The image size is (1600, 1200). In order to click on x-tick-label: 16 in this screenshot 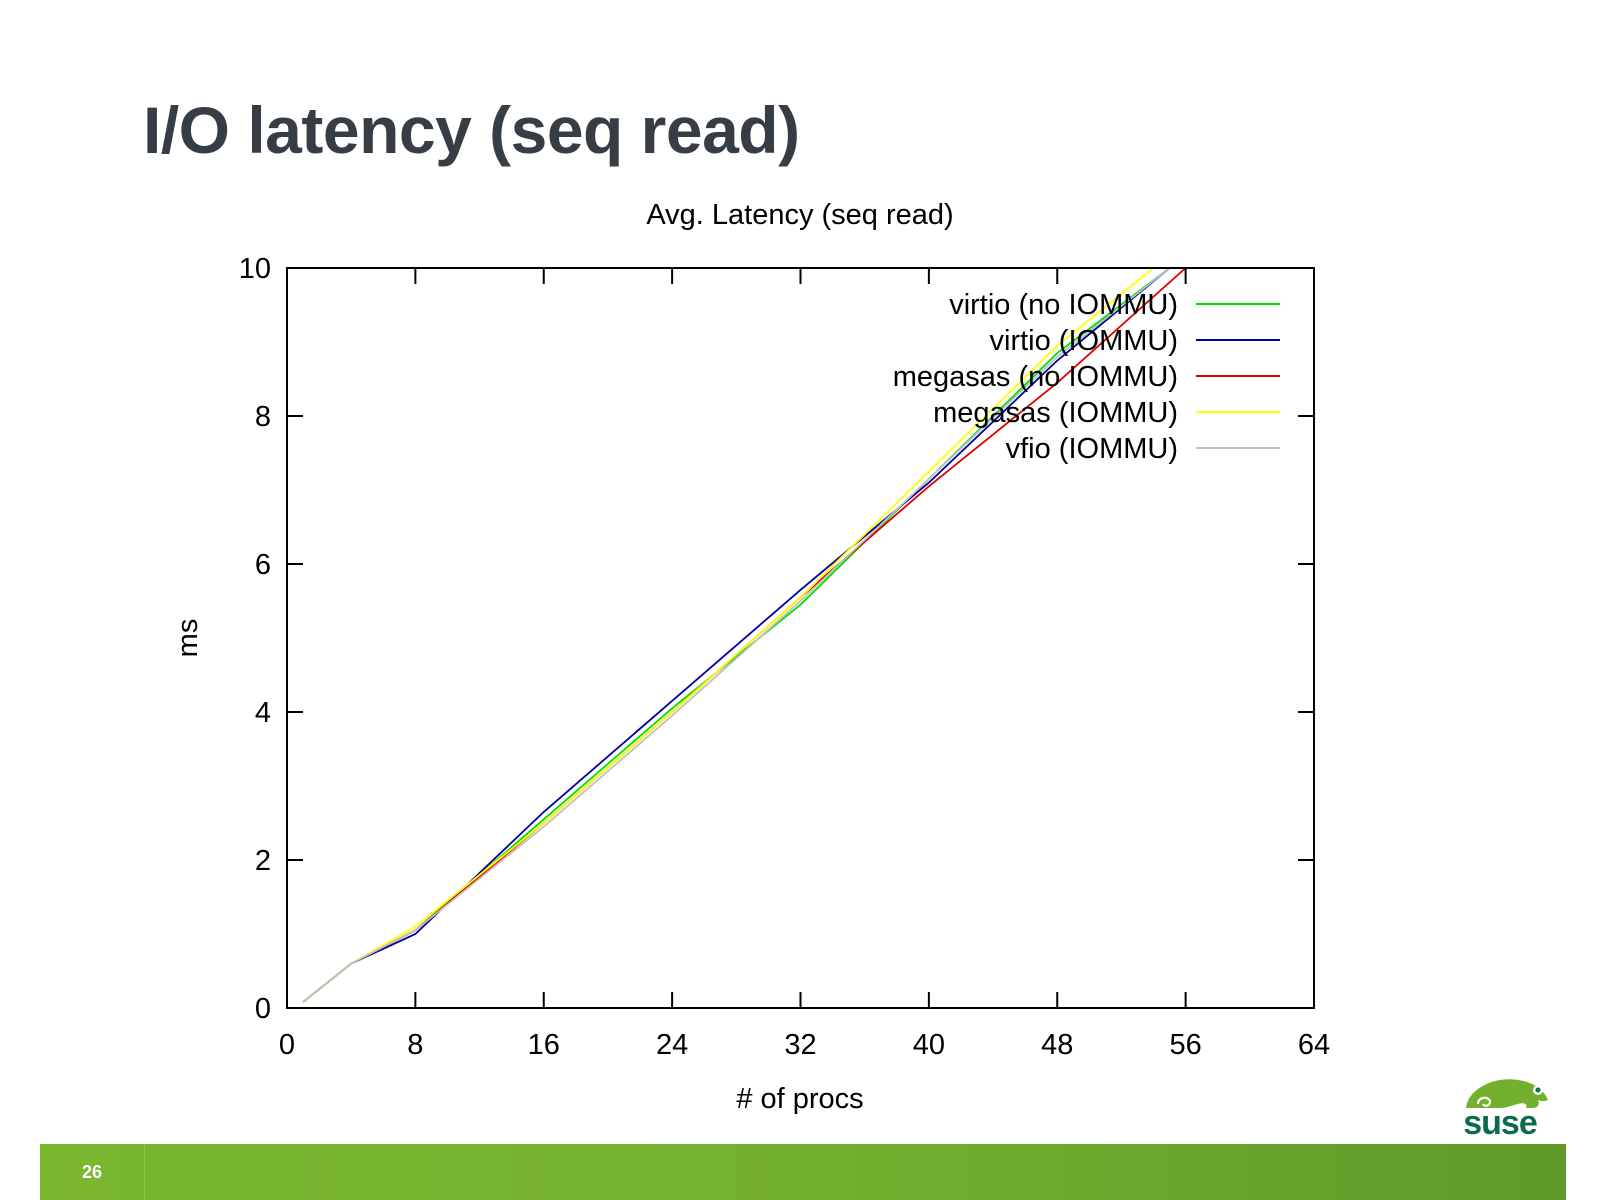, I will do `click(544, 1045)`.